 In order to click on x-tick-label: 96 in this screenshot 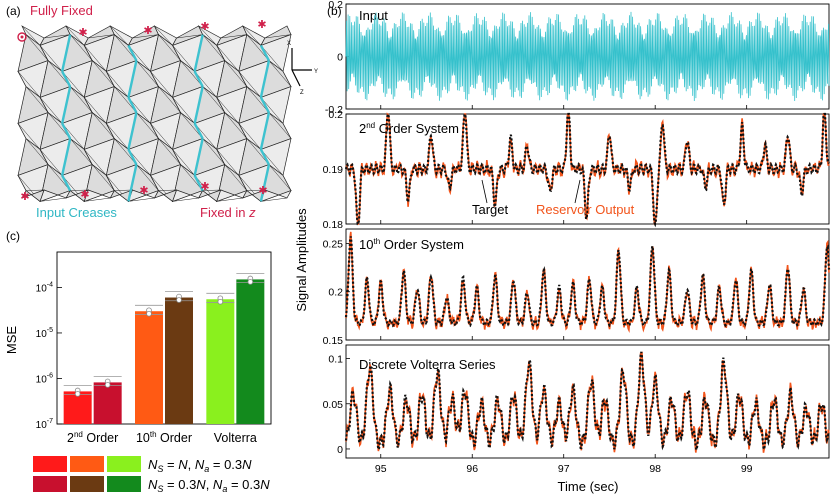, I will do `click(472, 469)`.